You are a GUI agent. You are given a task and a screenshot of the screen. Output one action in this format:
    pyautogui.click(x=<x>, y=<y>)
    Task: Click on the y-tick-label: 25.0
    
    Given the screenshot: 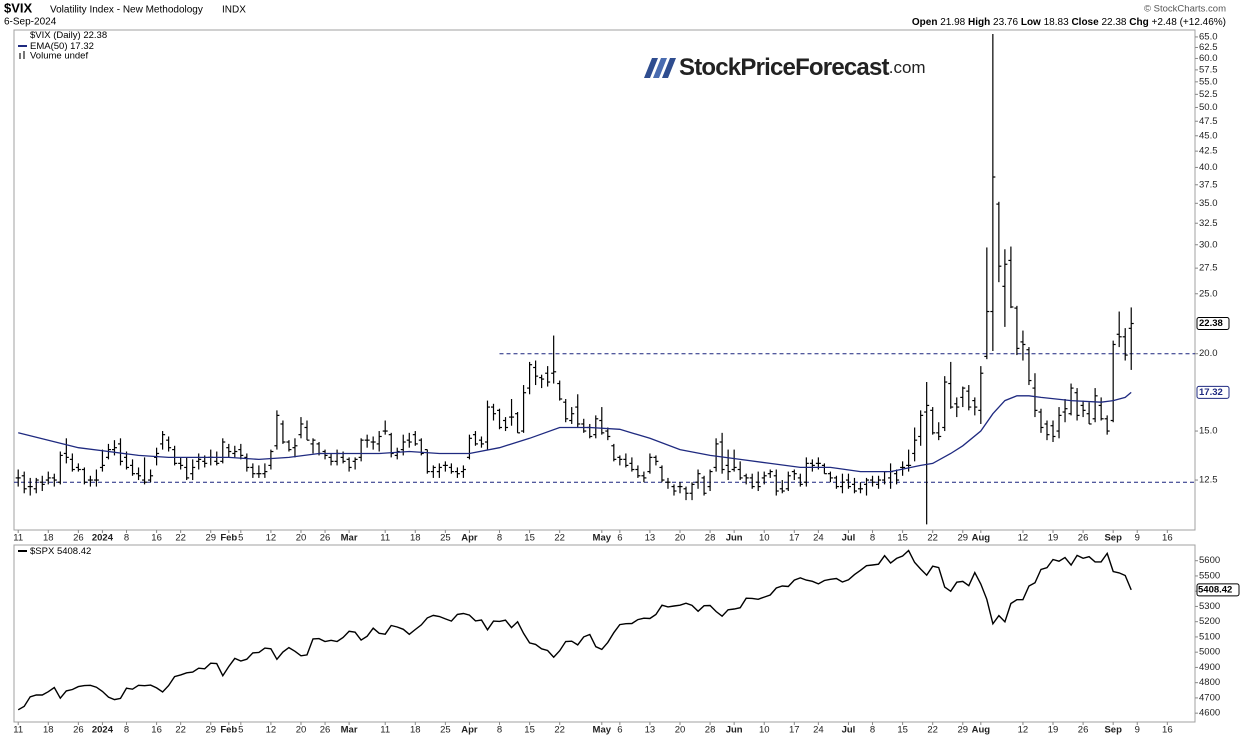 What is the action you would take?
    pyautogui.click(x=1208, y=293)
    